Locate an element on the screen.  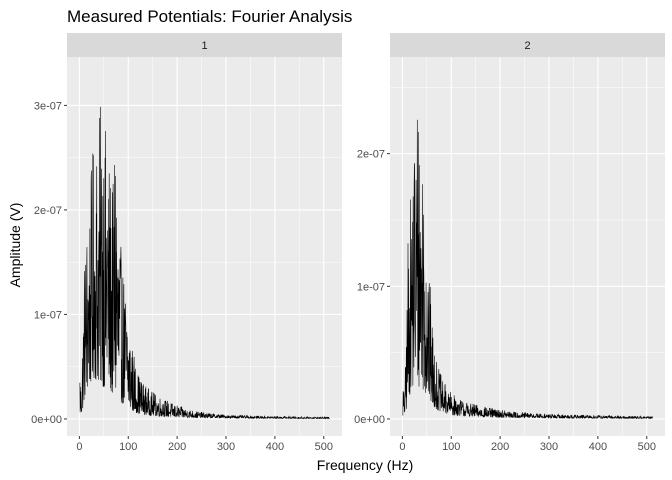
facet-strip-label: 2 is located at coordinates (527, 46).